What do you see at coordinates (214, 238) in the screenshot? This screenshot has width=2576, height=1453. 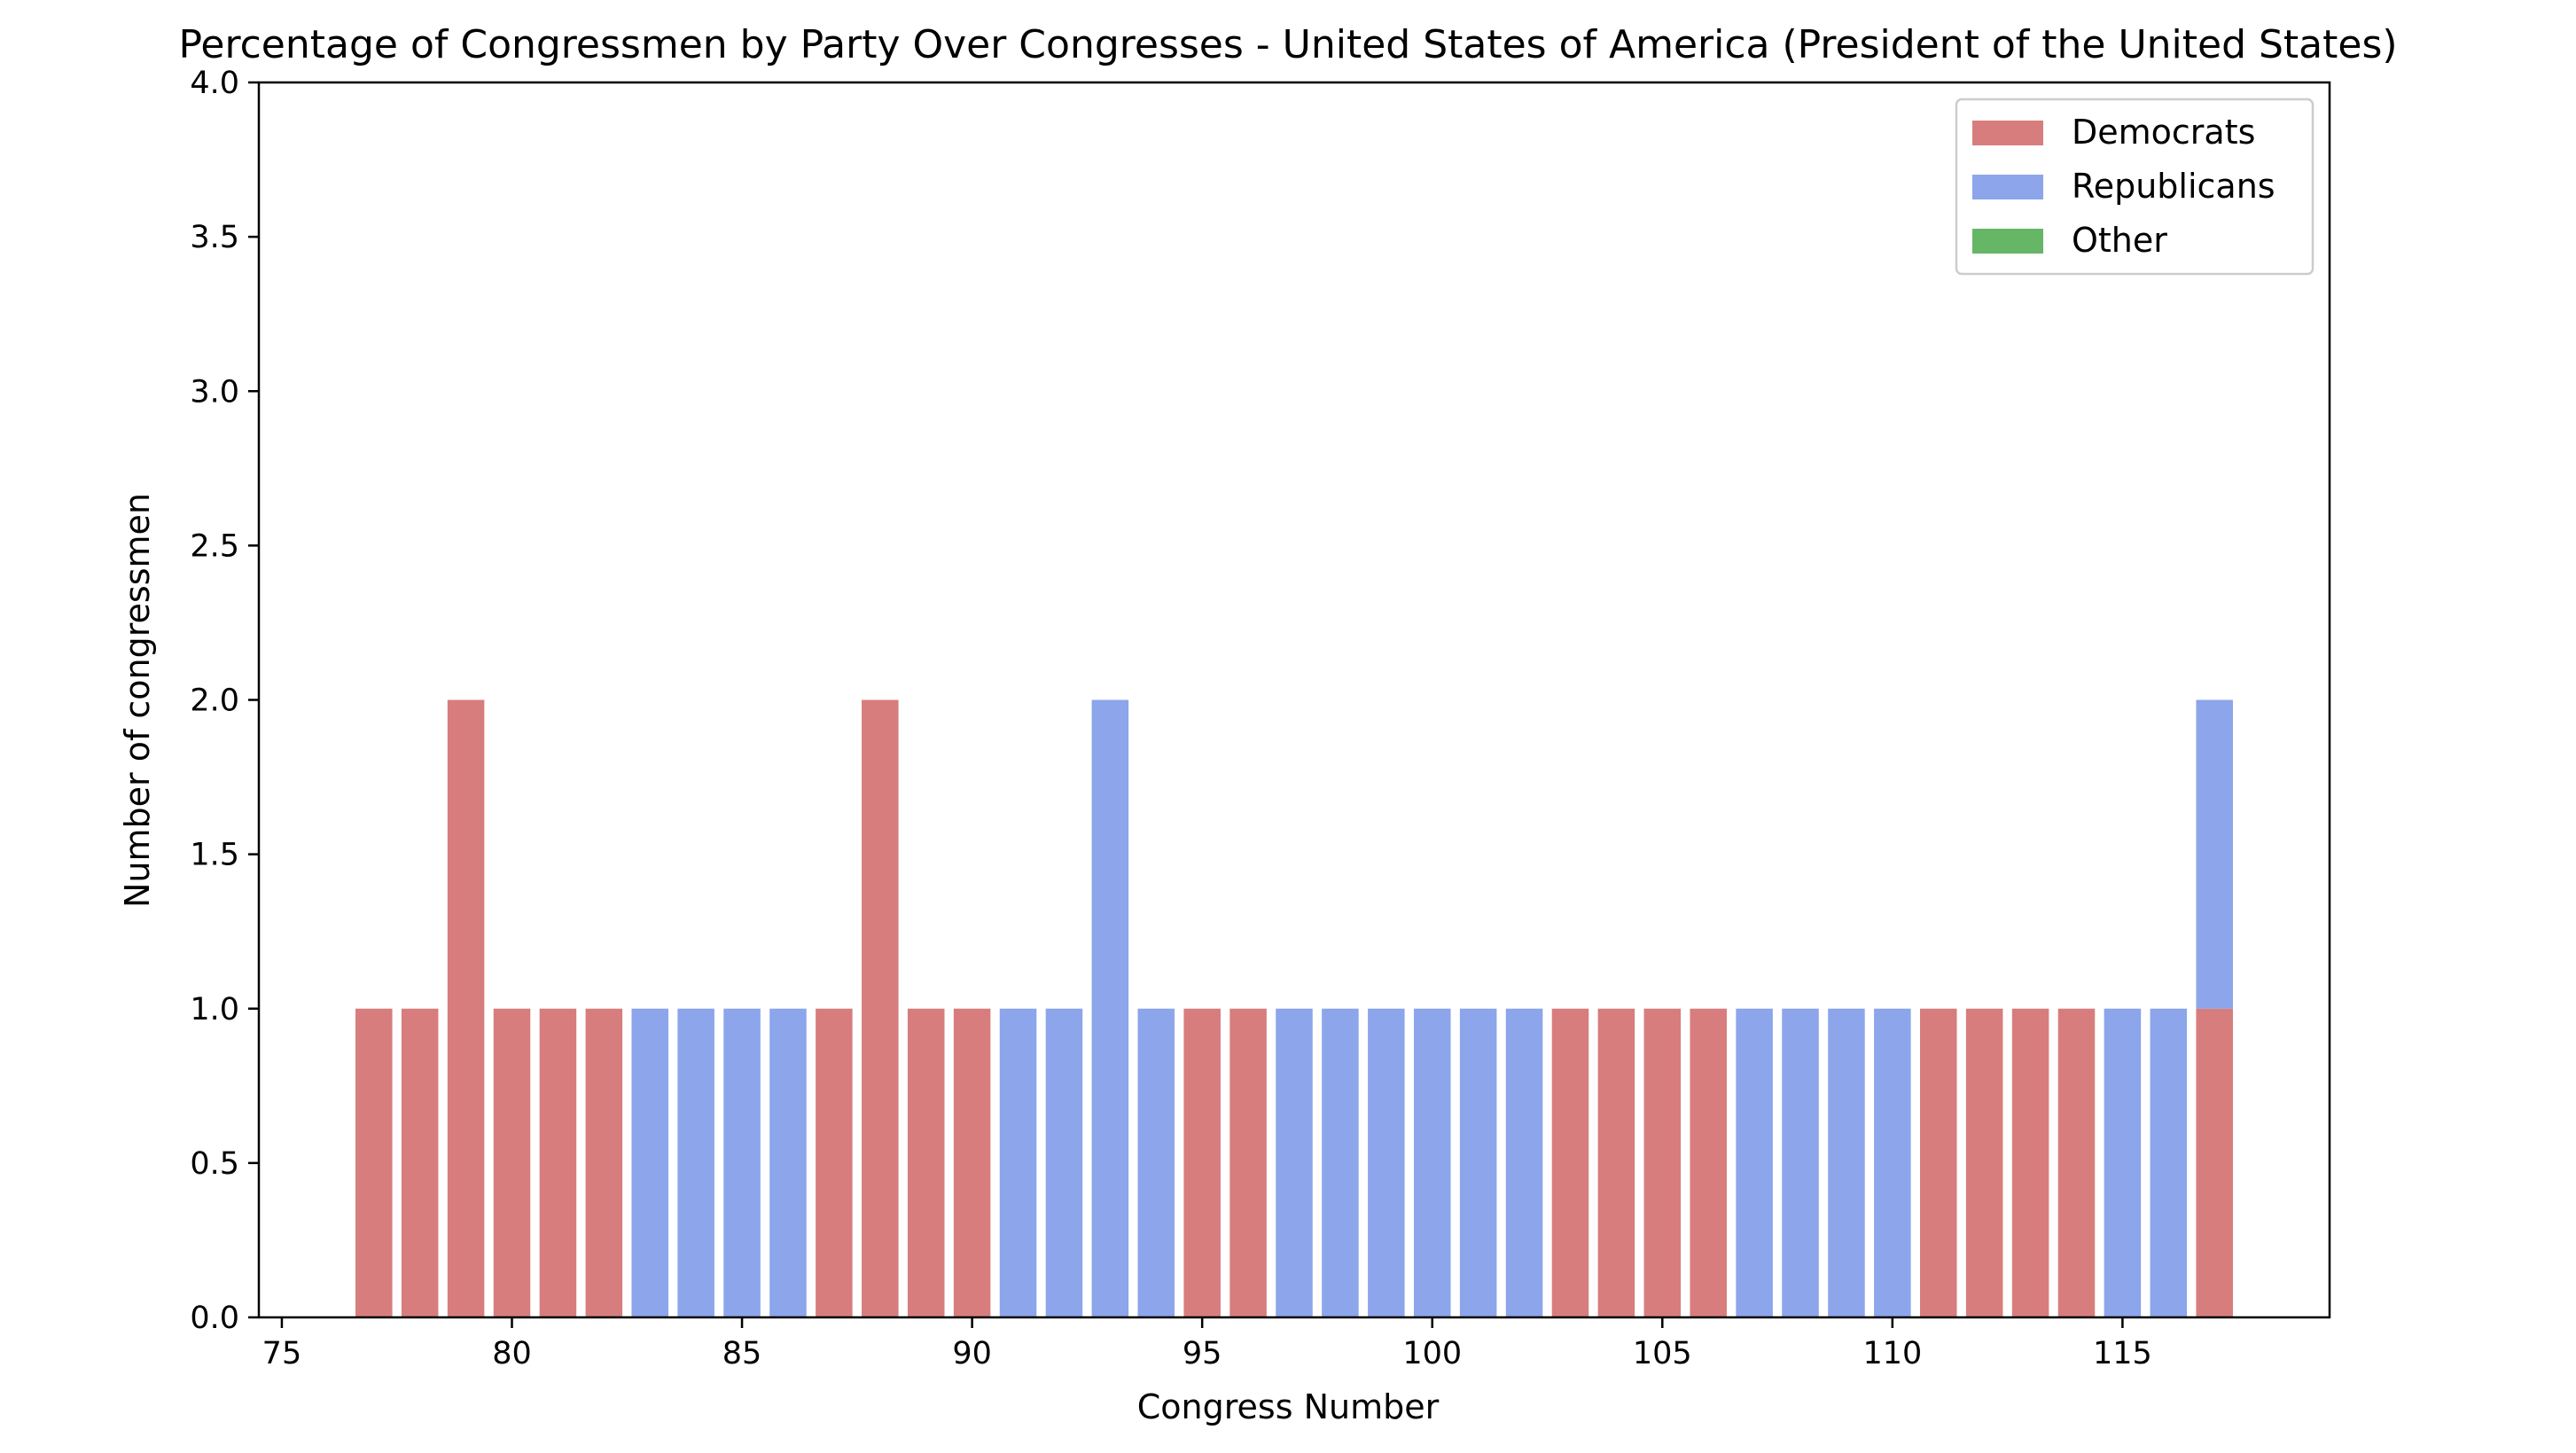 I see `y-tick-label-7: 3.5` at bounding box center [214, 238].